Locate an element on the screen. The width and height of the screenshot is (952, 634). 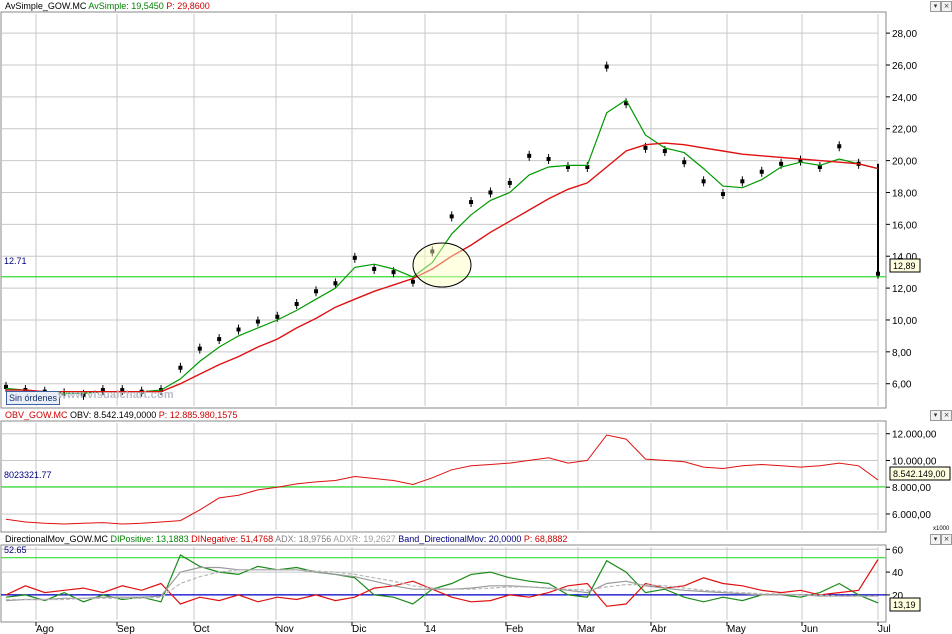
y-tick-label: 6,00 is located at coordinates (902, 385).